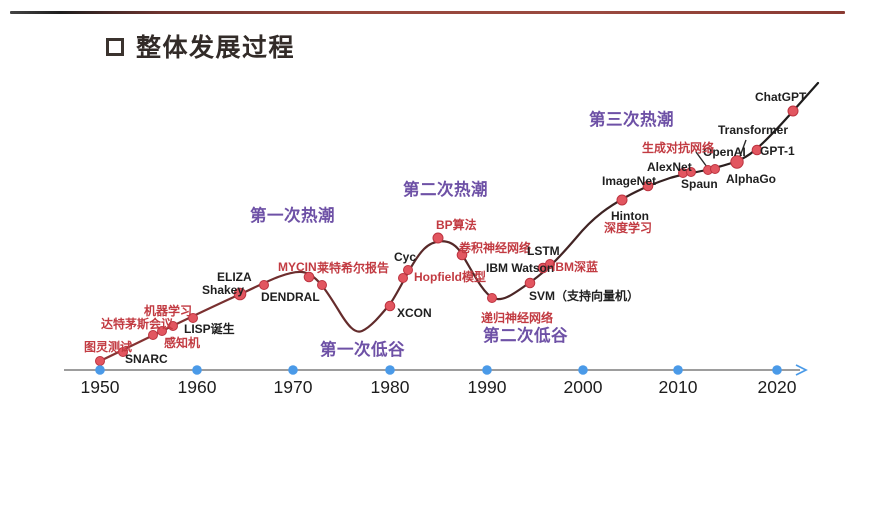 This screenshot has height=505, width=870. I want to click on milestone-label-14: BP算法, so click(456, 224).